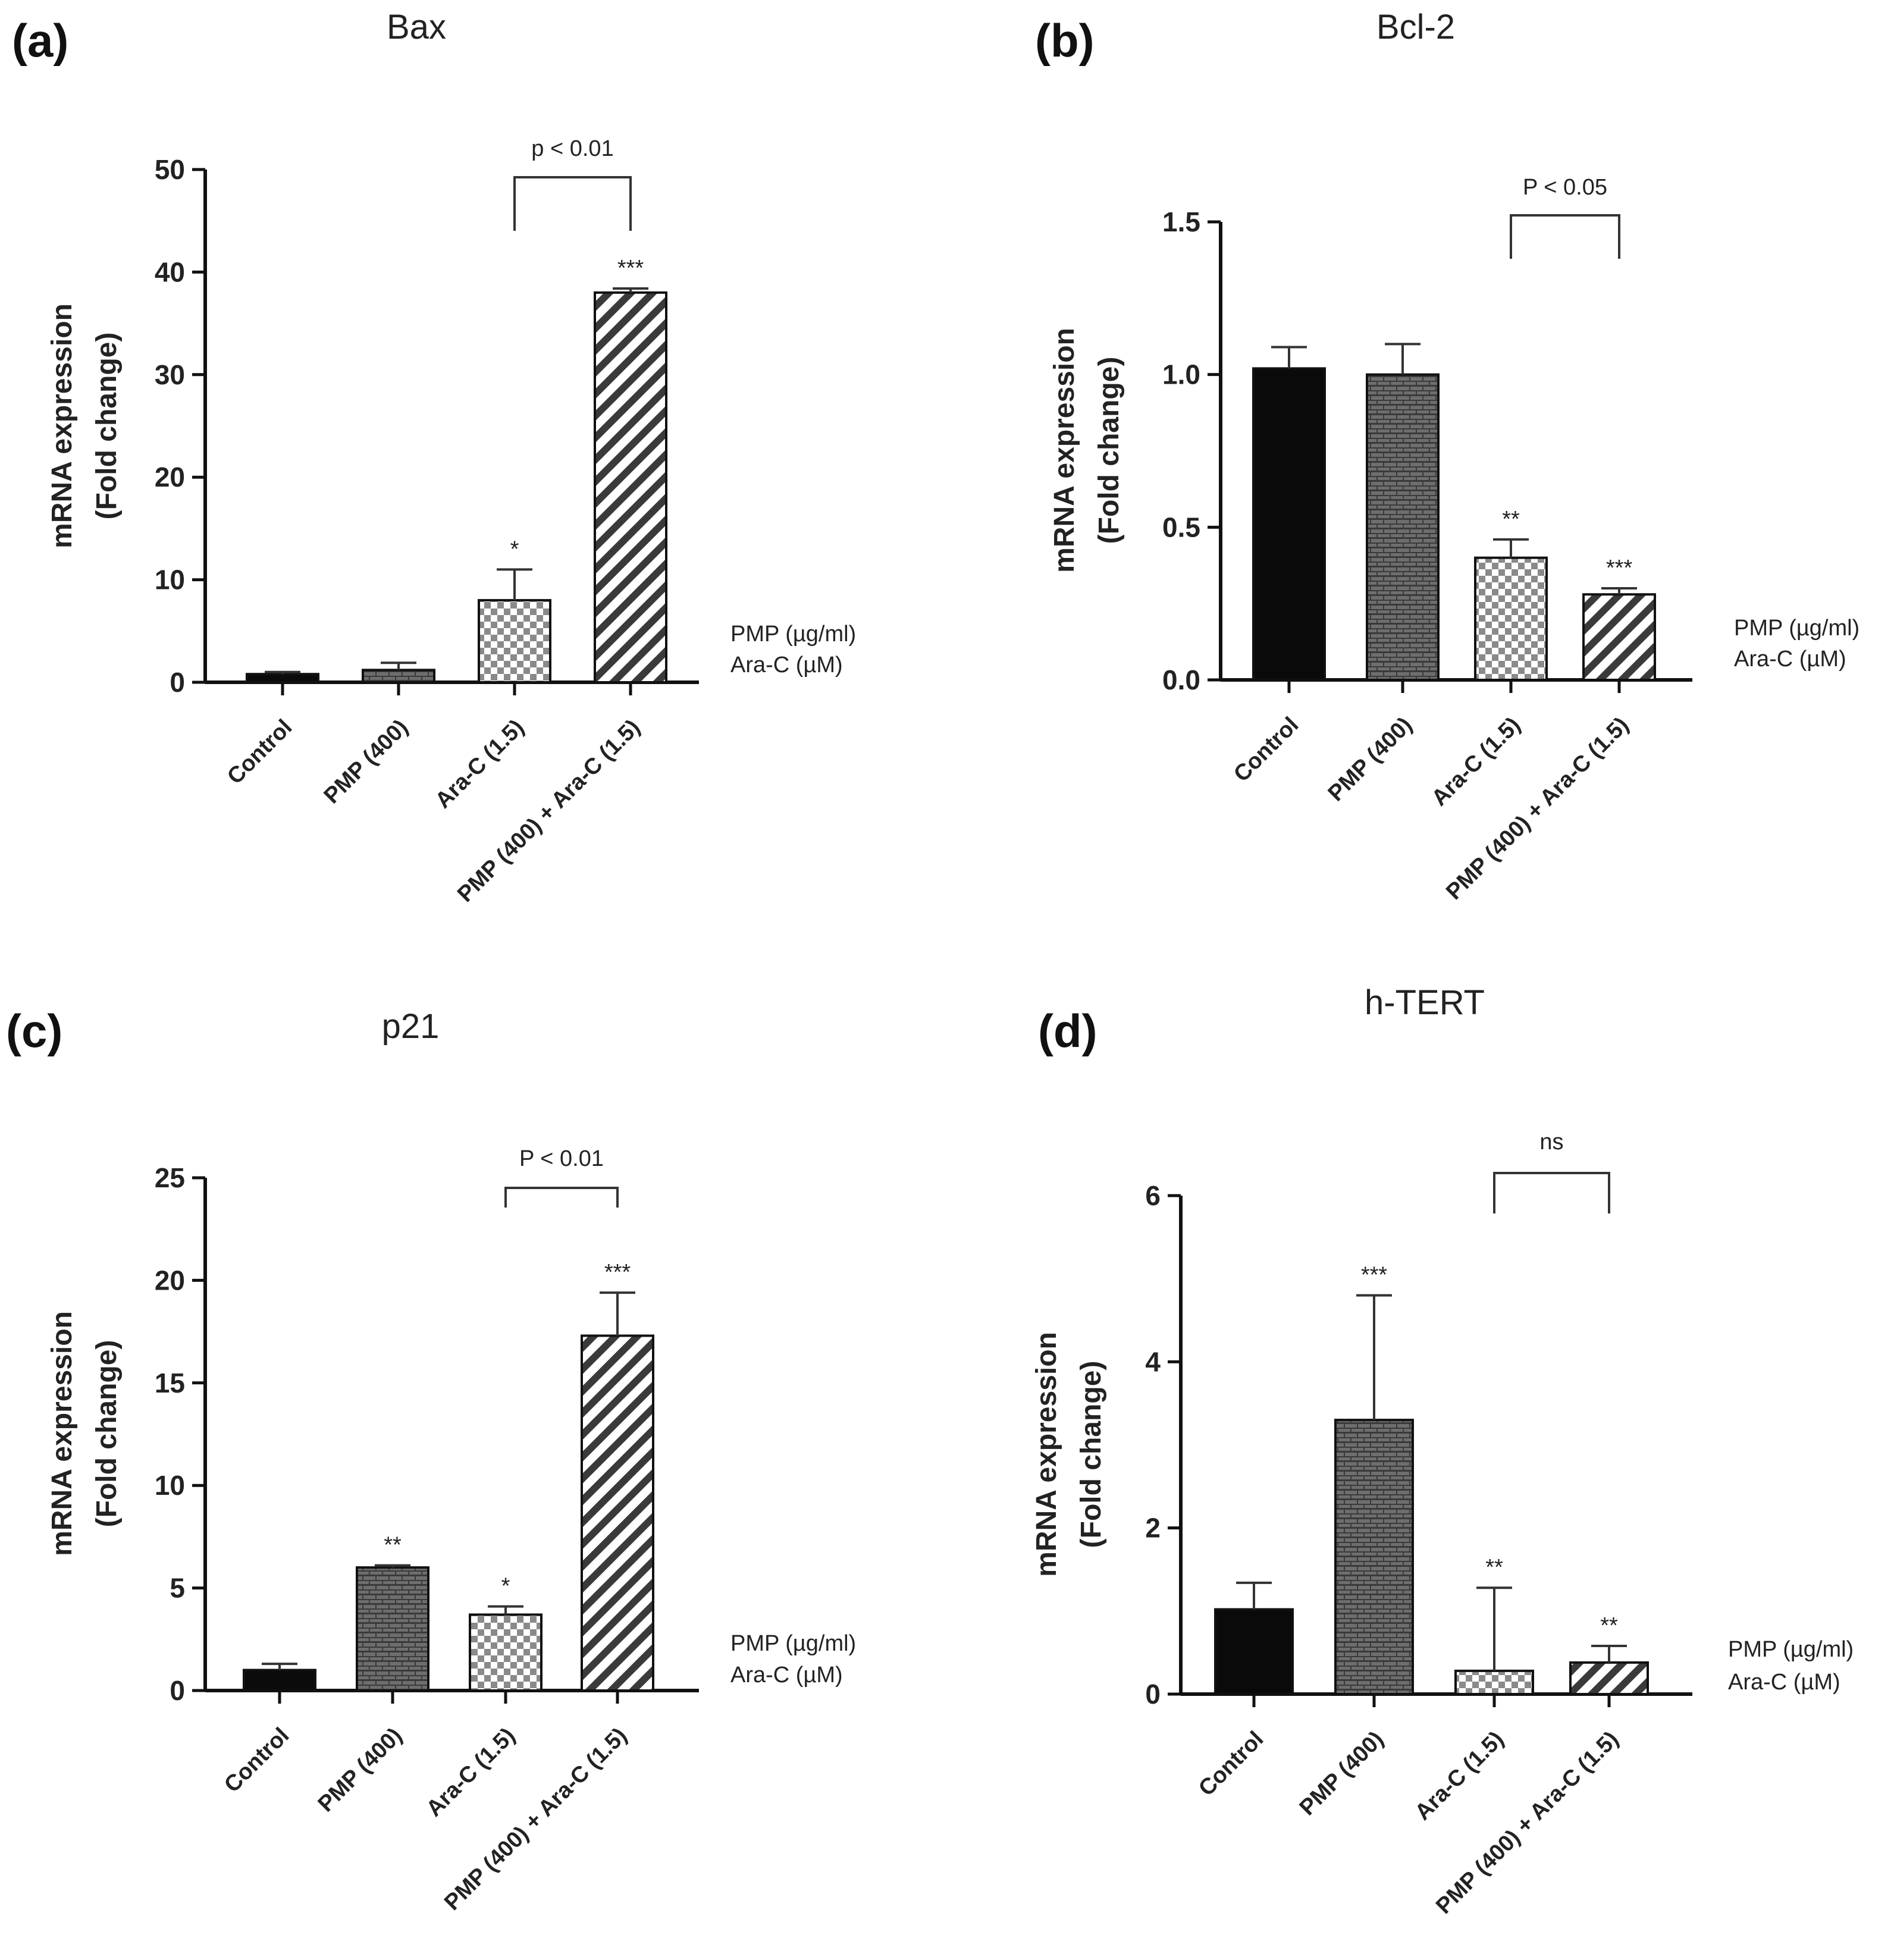  Describe the element at coordinates (1619, 568) in the screenshot. I see `panel-b-significance-label: ***` at that location.